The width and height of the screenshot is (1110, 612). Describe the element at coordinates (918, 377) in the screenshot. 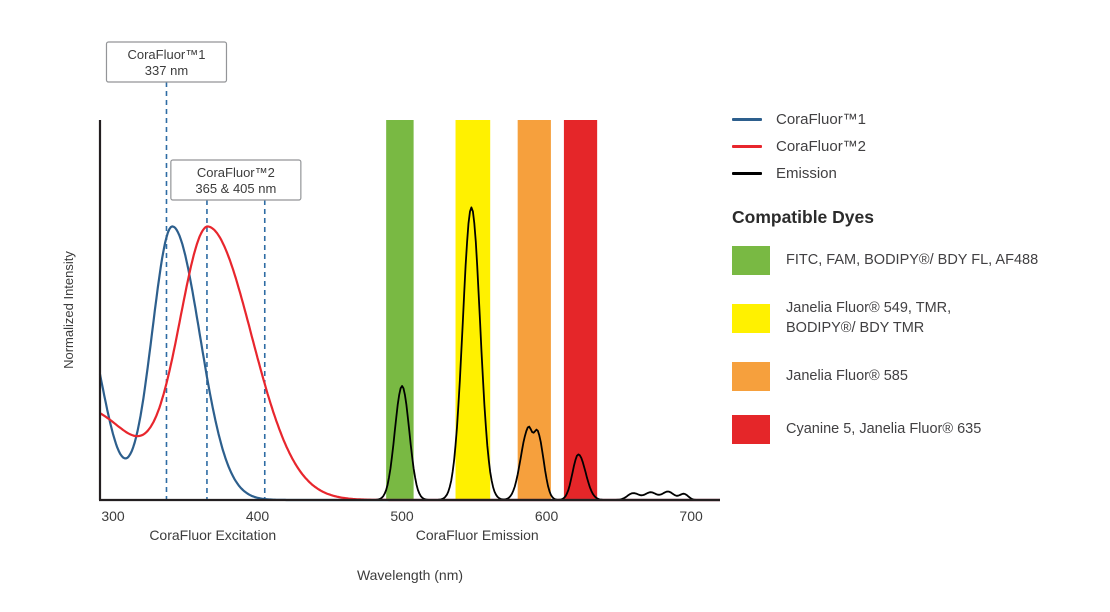

I see `dye-item-orange: Janelia Fluor® 585` at that location.